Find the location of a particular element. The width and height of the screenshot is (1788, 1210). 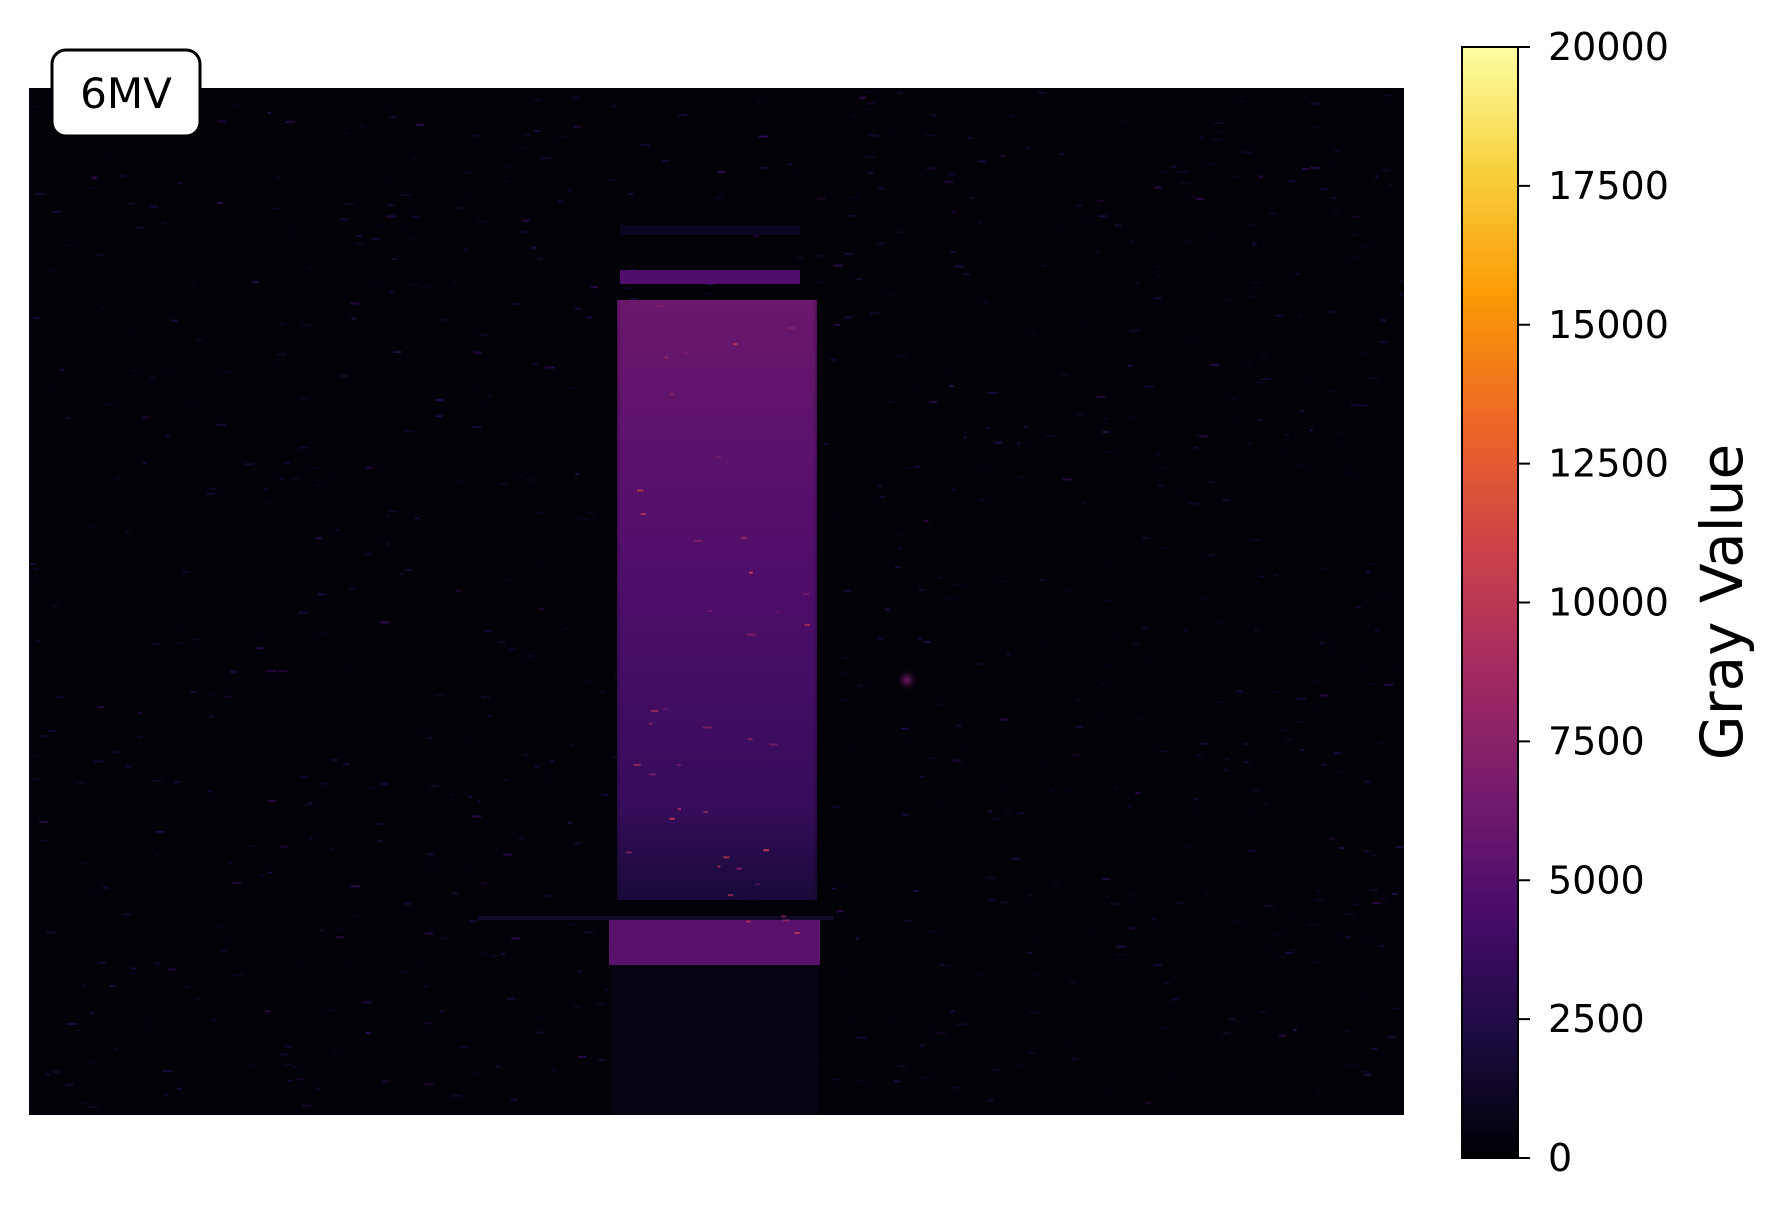

colorbar-tick-label: 2500 is located at coordinates (1596, 1019).